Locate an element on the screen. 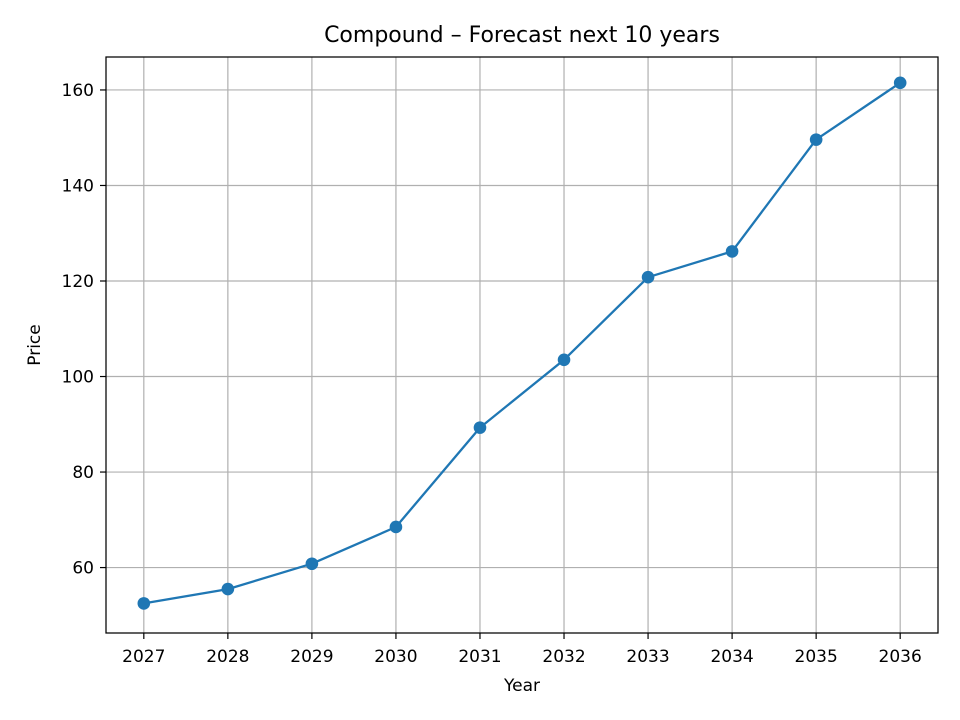 The image size is (960, 720). y-tick-label: 160 is located at coordinates (78, 91).